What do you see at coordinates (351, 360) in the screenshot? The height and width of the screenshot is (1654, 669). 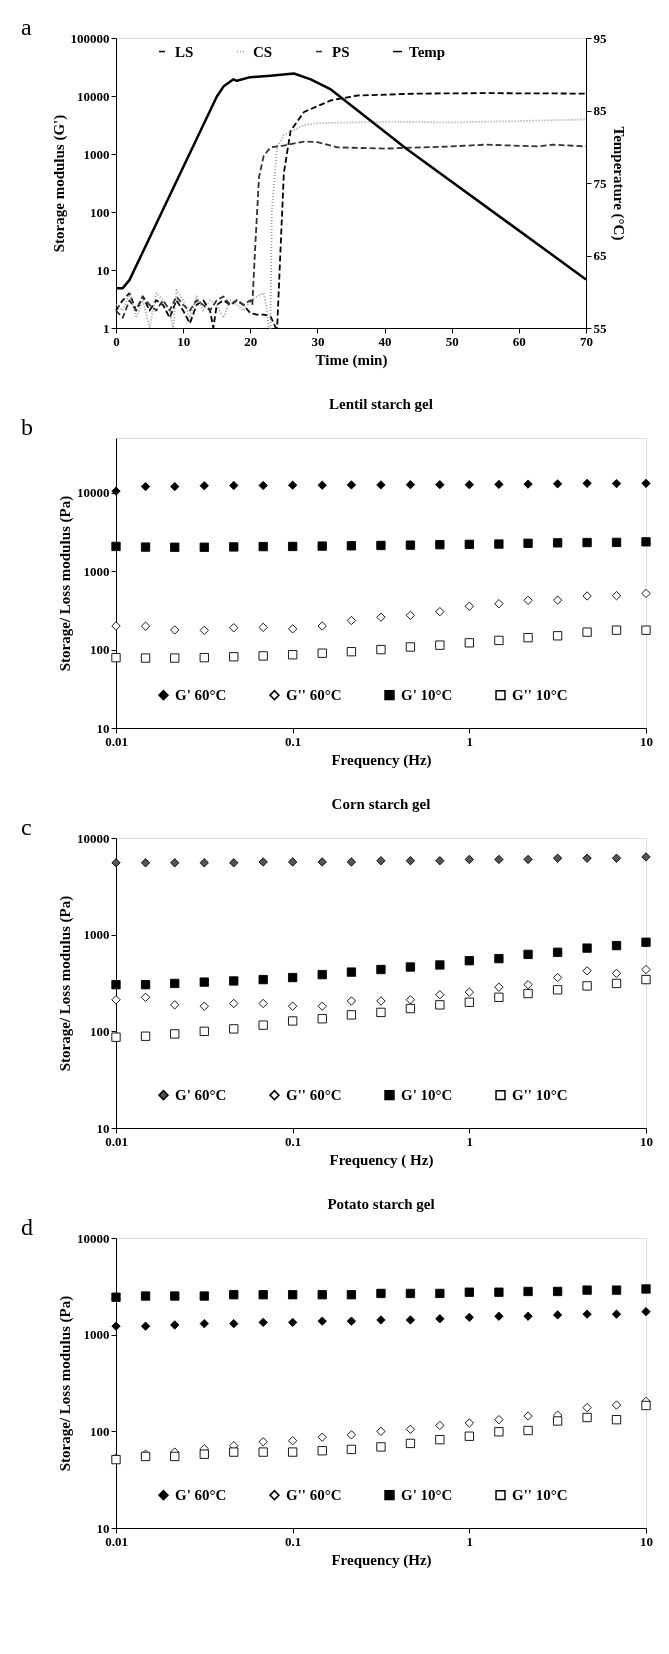 I see `x-axis-title: Time (min)` at bounding box center [351, 360].